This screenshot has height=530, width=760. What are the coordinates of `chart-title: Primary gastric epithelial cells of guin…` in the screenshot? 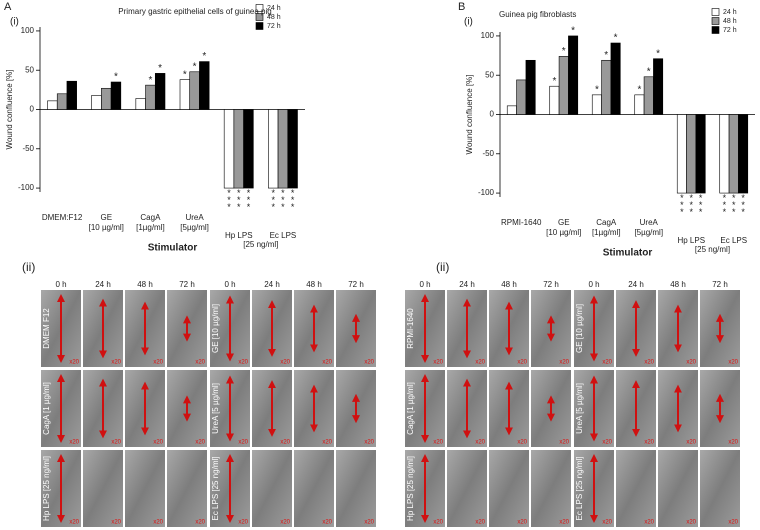 It's located at (195, 11).